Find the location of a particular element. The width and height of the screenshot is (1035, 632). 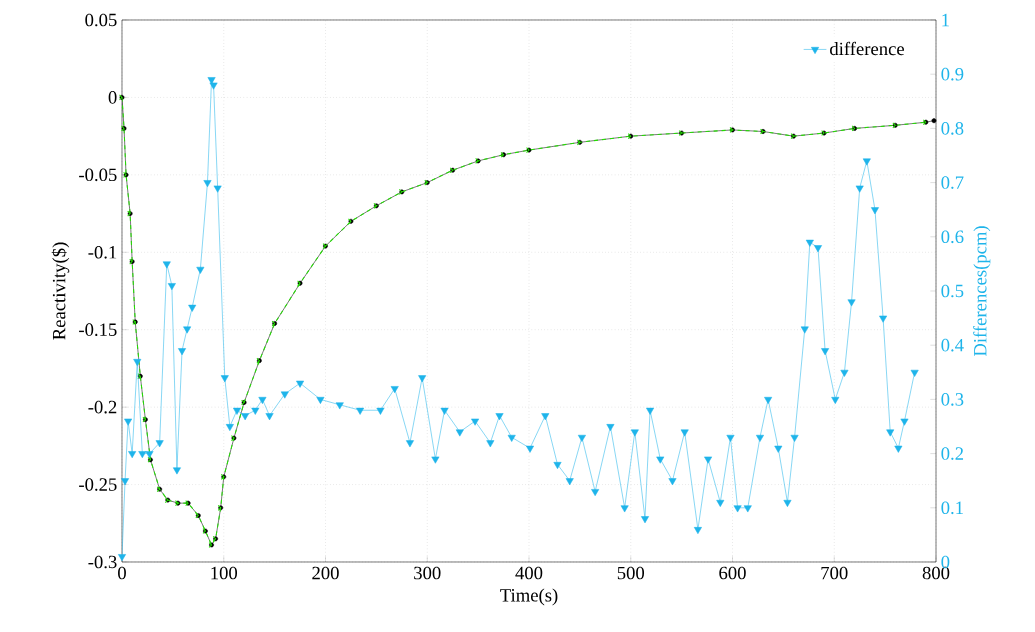

x-tick-label: 500 is located at coordinates (631, 573).